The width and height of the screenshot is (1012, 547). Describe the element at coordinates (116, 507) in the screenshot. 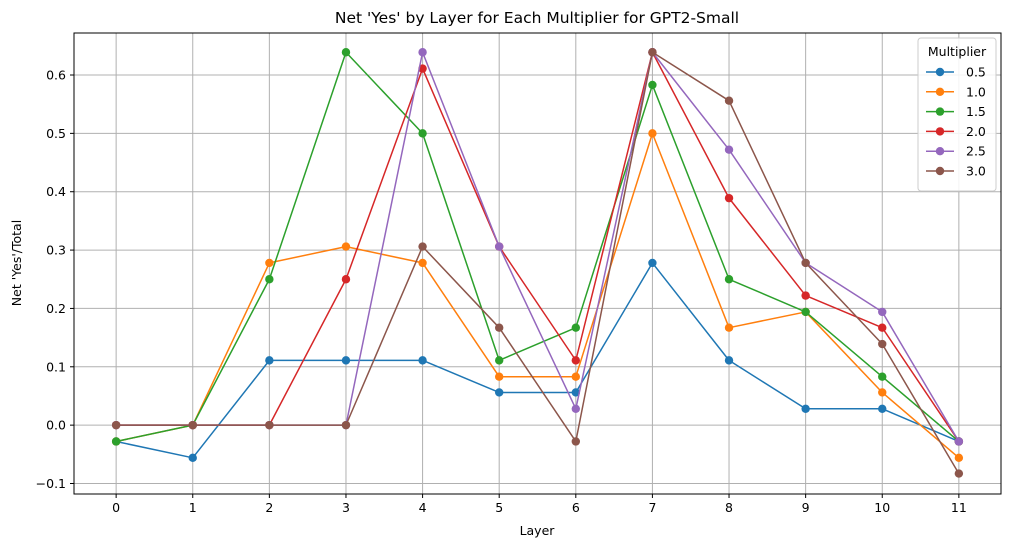

I see `x-tick-label: 0` at that location.